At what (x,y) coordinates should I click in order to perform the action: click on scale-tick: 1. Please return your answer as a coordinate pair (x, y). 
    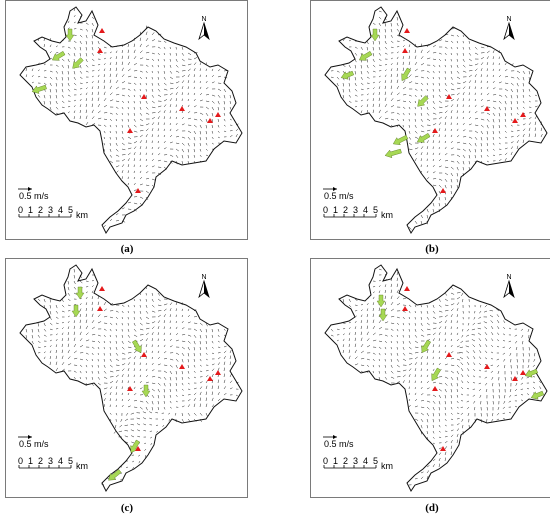
    Looking at the image, I should click on (30, 461).